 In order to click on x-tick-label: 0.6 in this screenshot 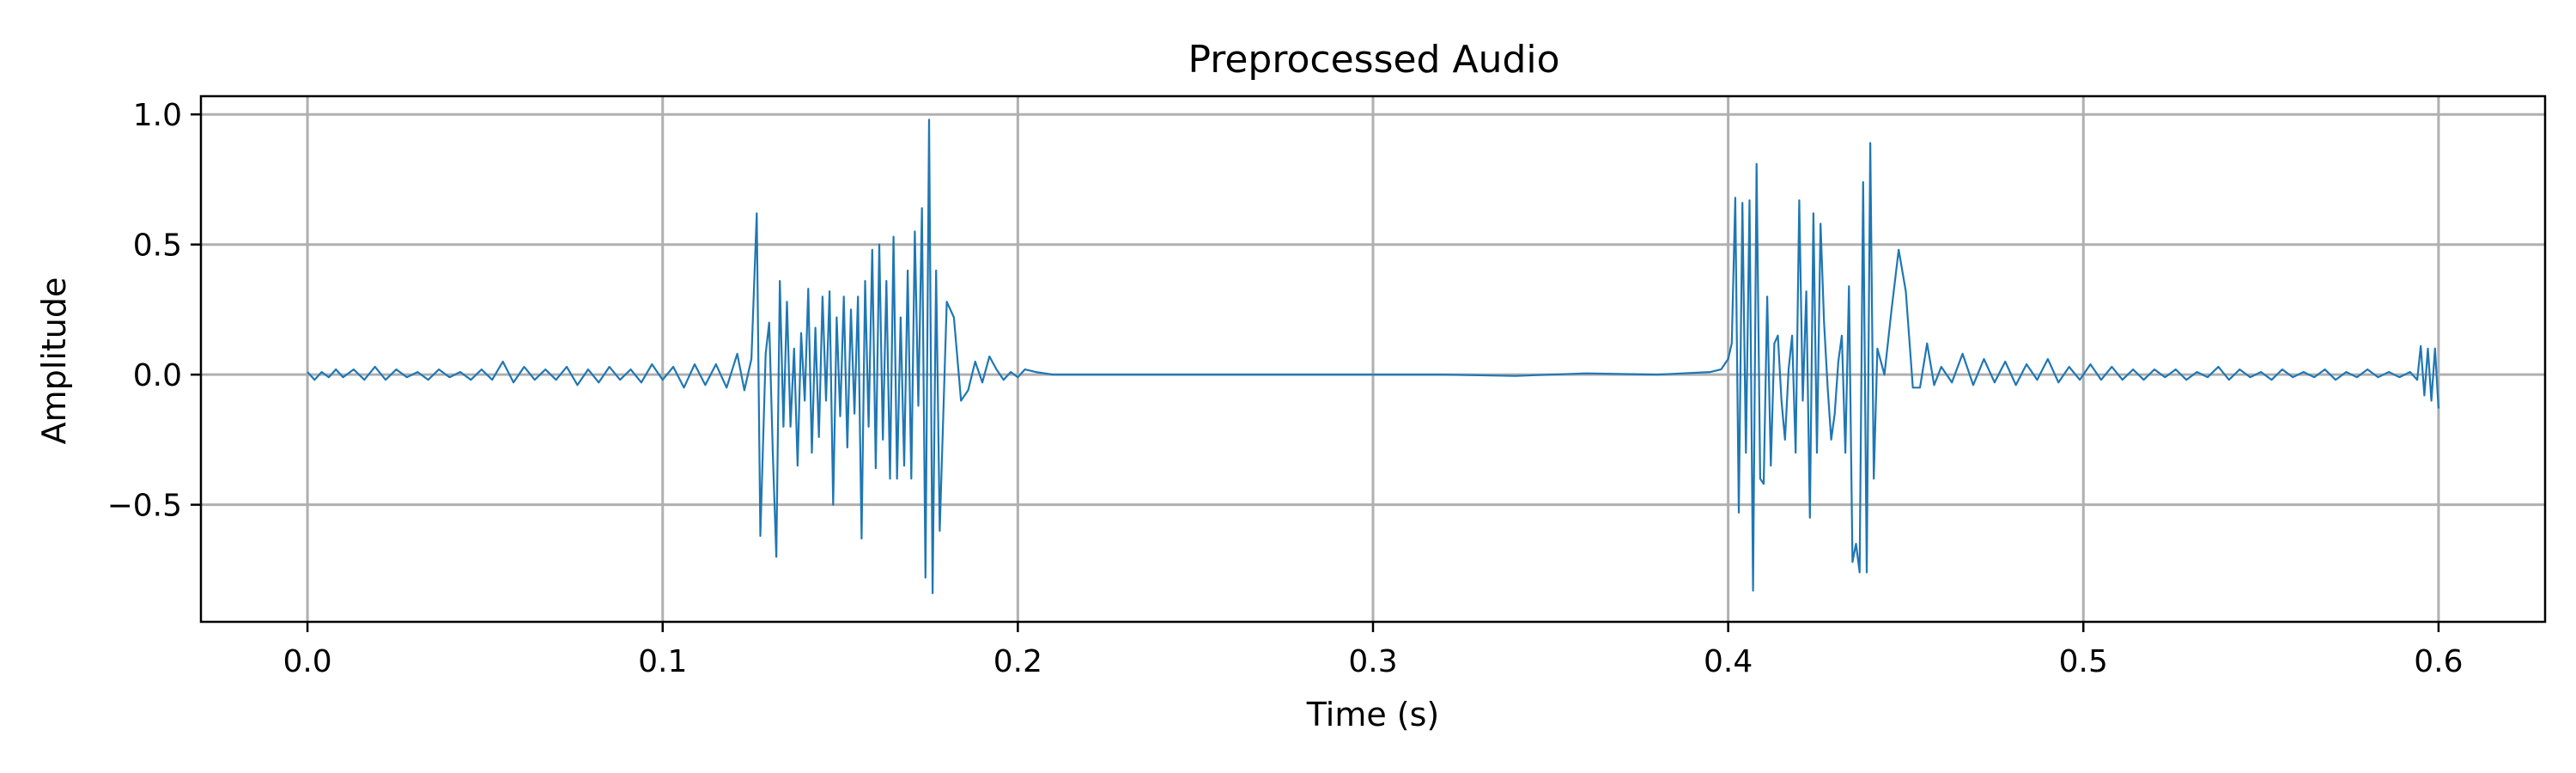, I will do `click(2438, 661)`.